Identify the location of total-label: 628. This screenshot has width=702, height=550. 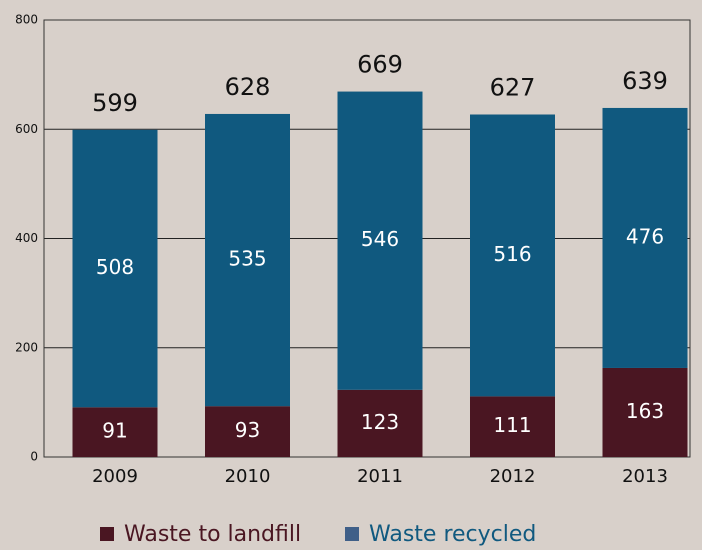
(248, 87).